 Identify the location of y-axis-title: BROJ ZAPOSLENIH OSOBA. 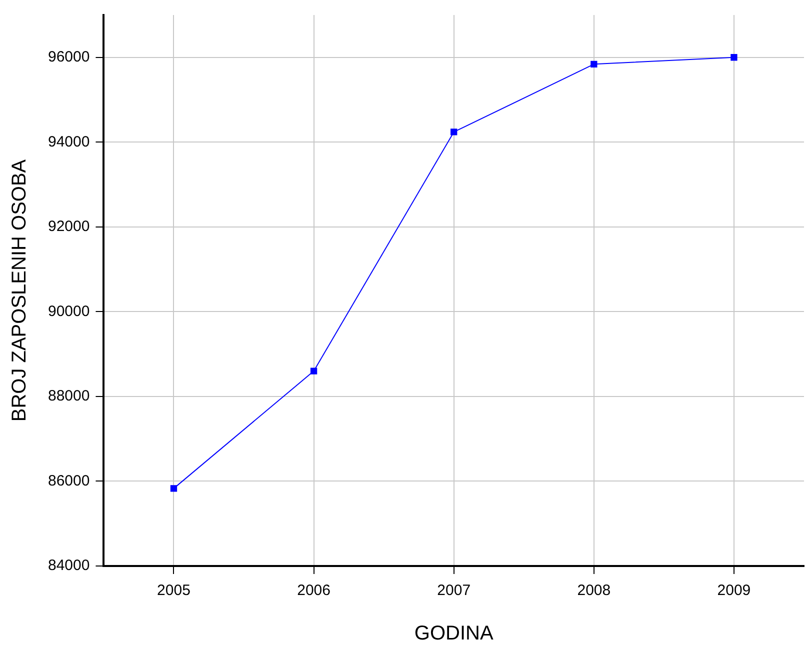
(19, 290).